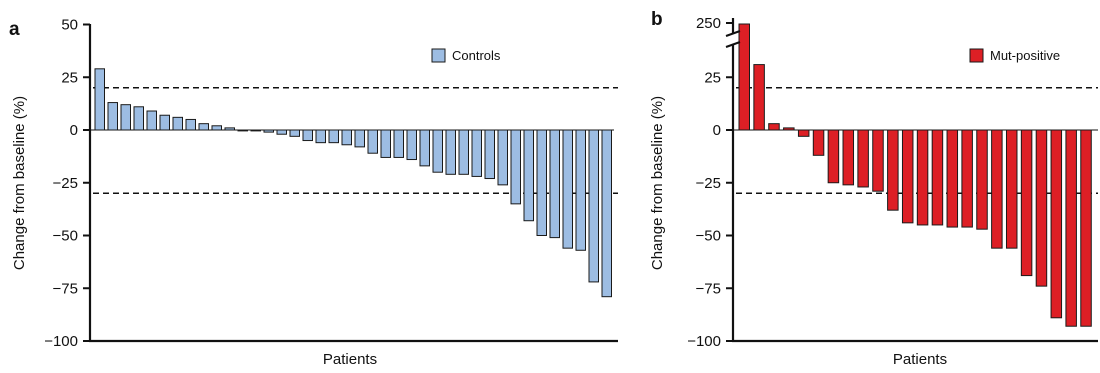 The image size is (1100, 373). What do you see at coordinates (733, 33) in the screenshot?
I see `axis-break-mark-upper` at bounding box center [733, 33].